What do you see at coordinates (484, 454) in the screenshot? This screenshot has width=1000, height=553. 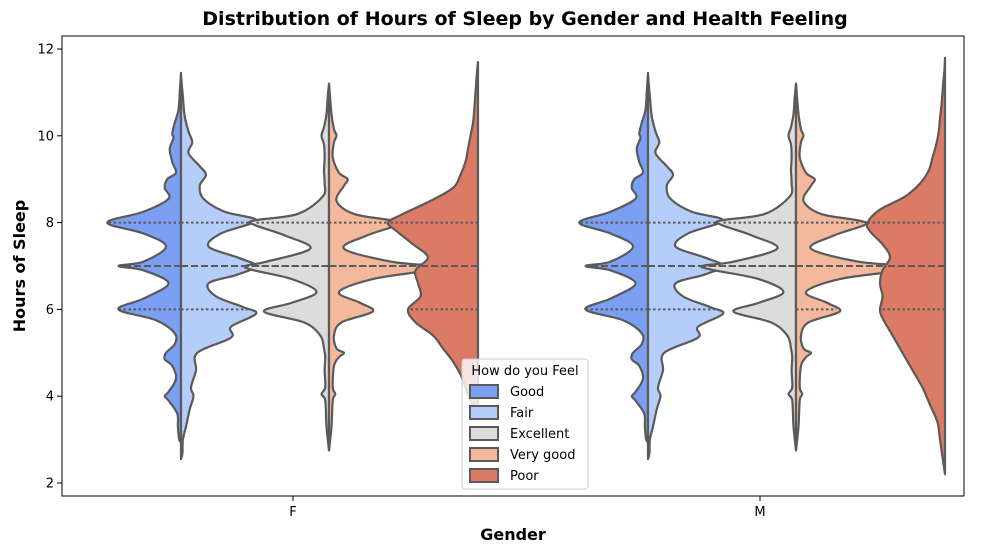 I see `legend-swatch-very-good` at bounding box center [484, 454].